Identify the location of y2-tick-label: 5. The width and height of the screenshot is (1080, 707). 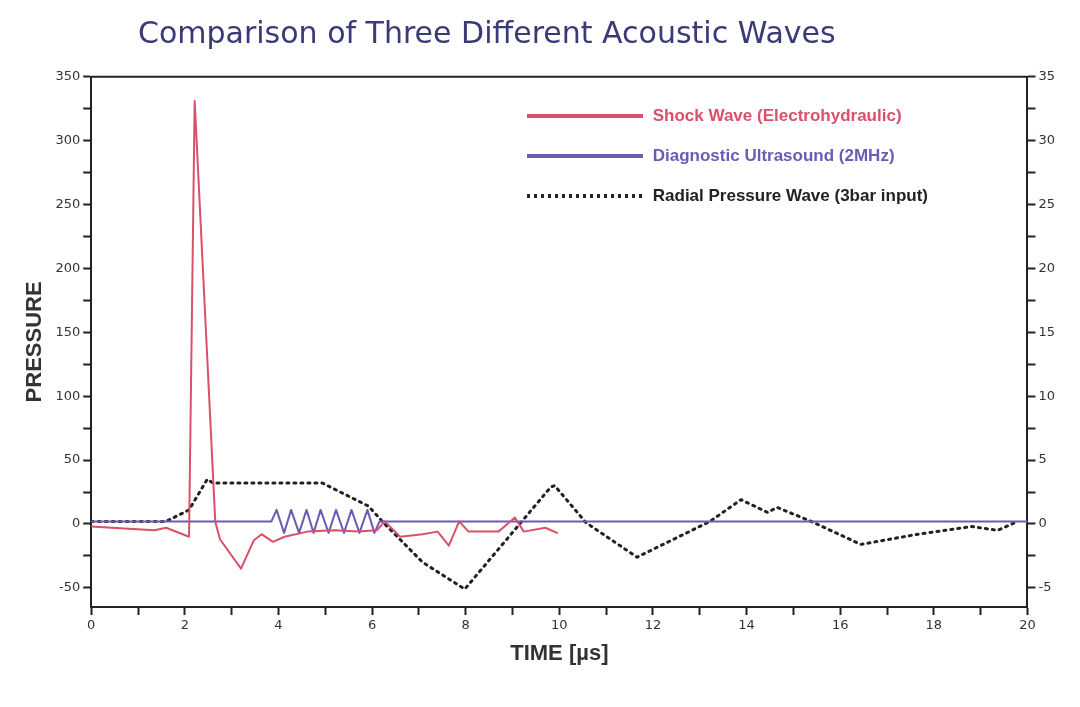
(1042, 459).